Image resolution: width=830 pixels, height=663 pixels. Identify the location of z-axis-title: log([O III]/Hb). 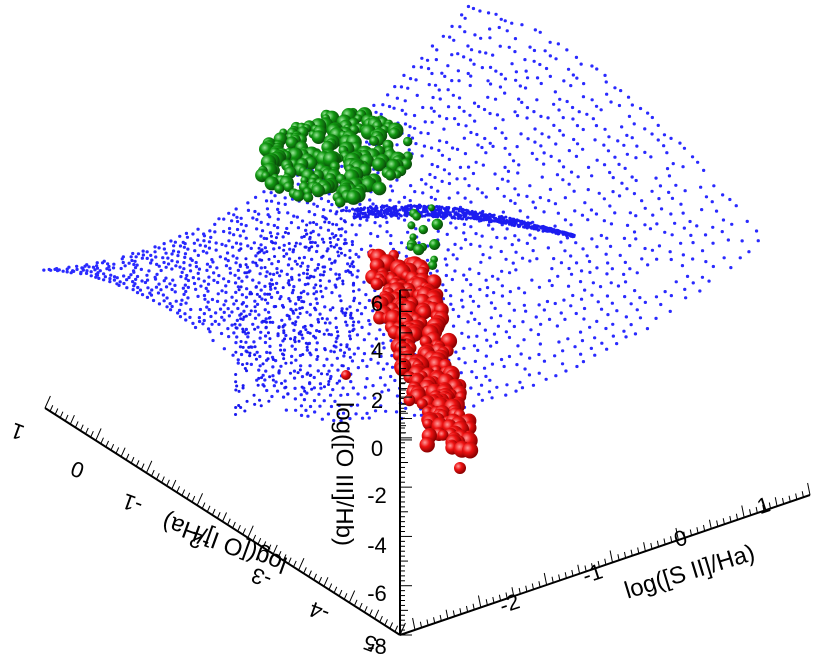
(344, 474).